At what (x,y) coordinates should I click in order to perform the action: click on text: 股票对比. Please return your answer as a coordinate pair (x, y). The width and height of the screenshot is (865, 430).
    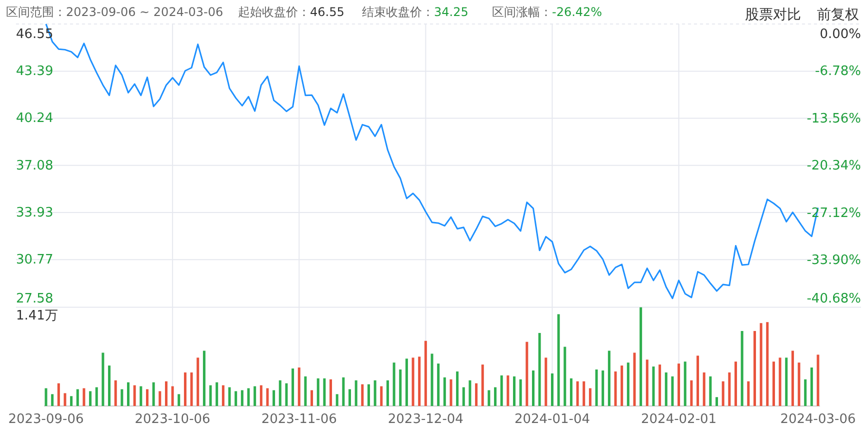
    Looking at the image, I should click on (773, 15).